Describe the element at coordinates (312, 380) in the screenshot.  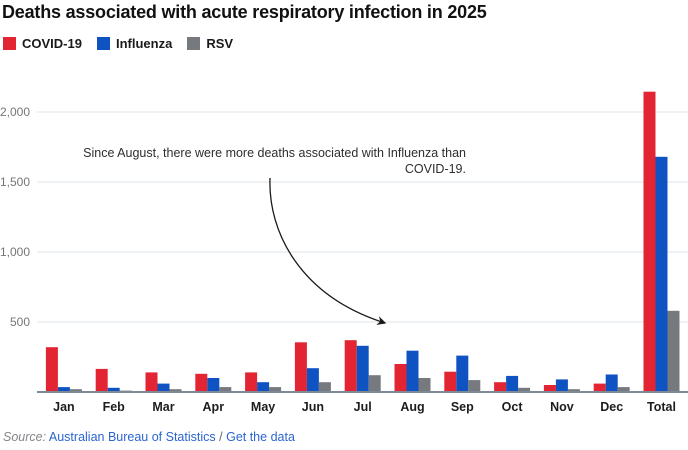
I see `bar-influenza-jun` at that location.